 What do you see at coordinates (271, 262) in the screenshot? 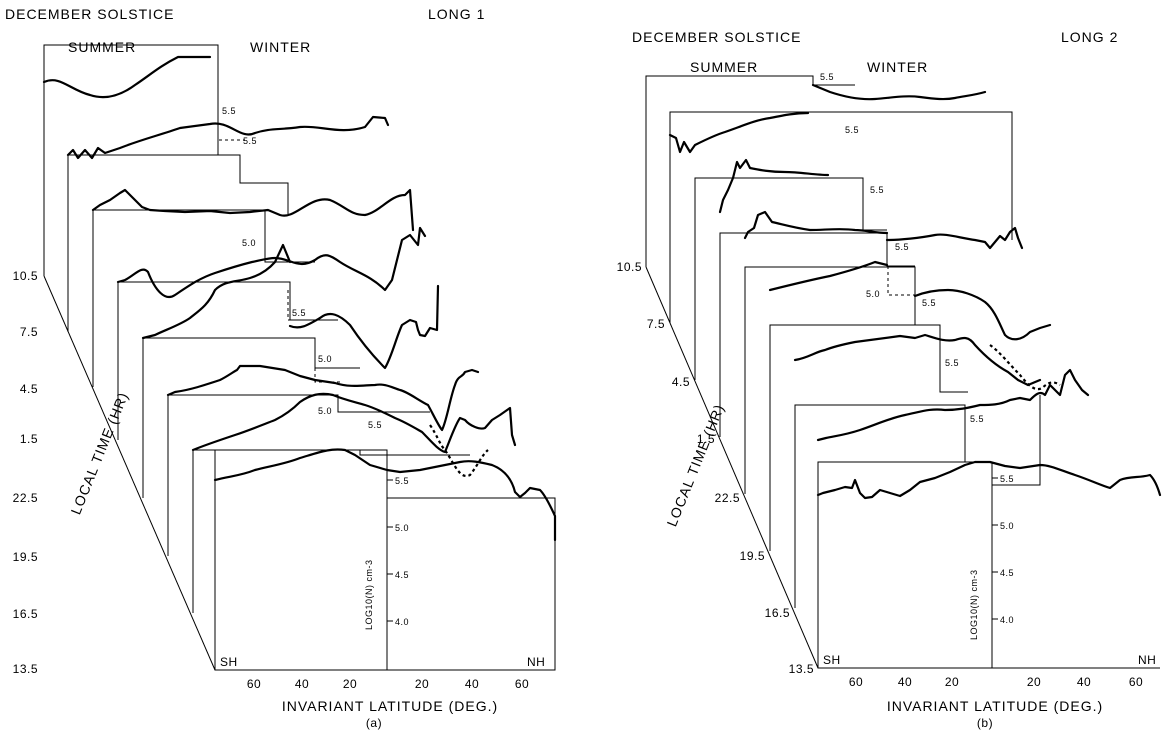
I see `panel-a-curve-1.5` at bounding box center [271, 262].